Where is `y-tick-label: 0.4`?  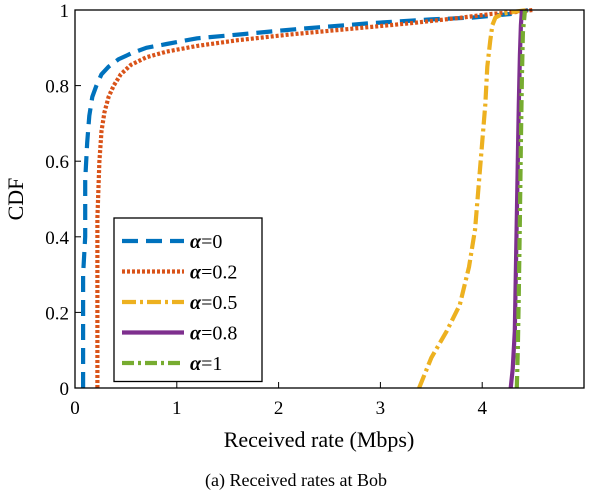 y-tick-label: 0.4 is located at coordinates (57, 238).